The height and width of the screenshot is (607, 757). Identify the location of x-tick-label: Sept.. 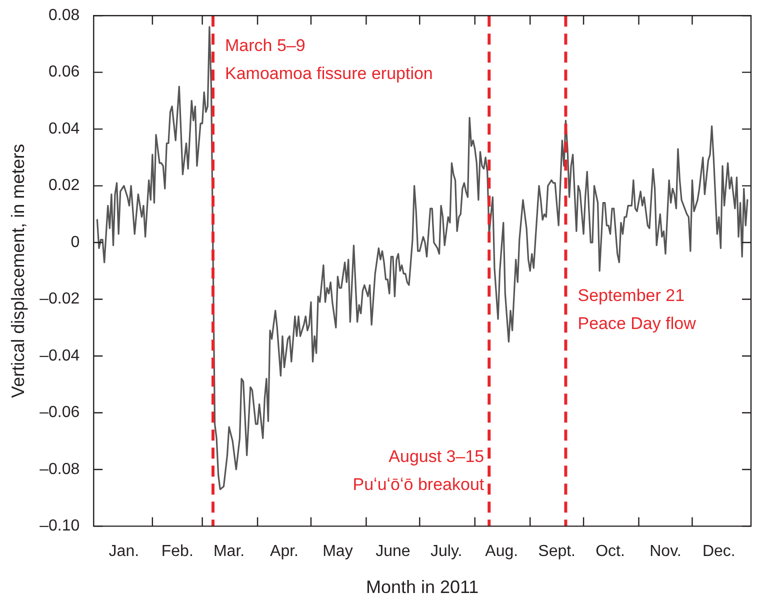
(557, 551).